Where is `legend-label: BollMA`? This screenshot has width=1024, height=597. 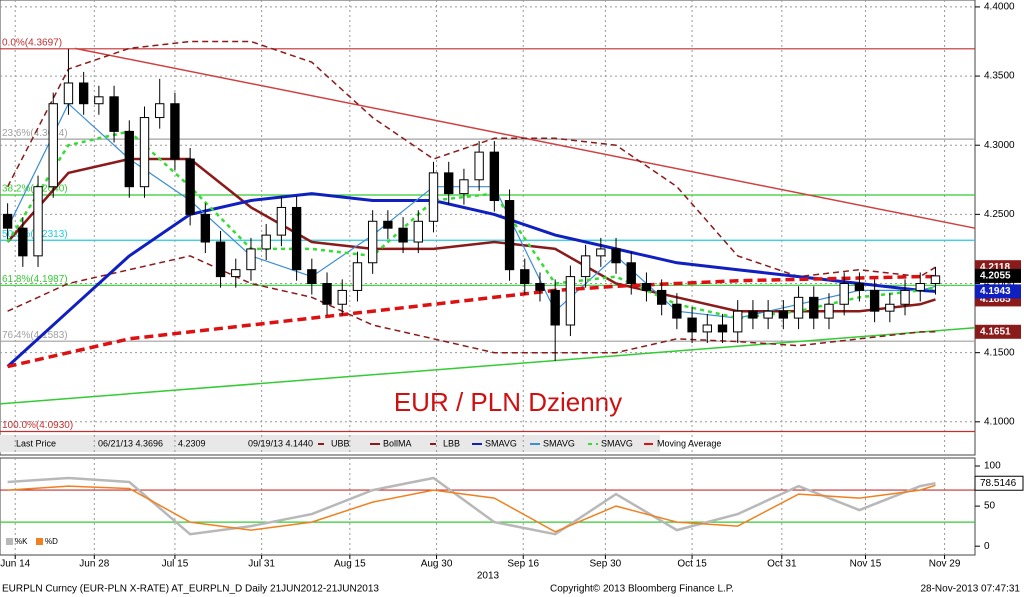 legend-label: BollMA is located at coordinates (397, 443).